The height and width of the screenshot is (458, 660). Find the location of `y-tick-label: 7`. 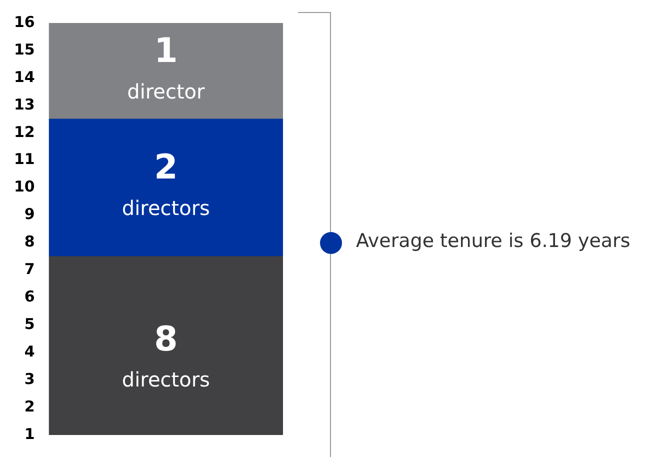

y-tick-label: 7 is located at coordinates (29, 269).